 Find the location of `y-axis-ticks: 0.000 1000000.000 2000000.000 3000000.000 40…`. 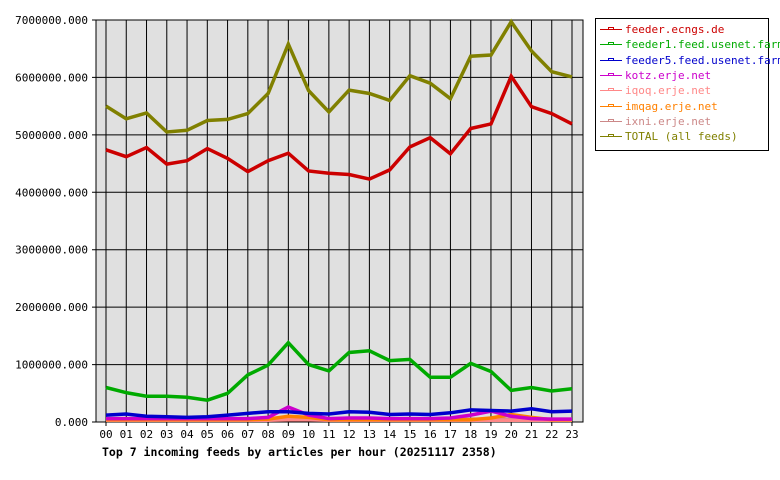

y-axis-ticks: 0.000 1000000.000 2000000.000 3000000.000 40… is located at coordinates (51, 221).